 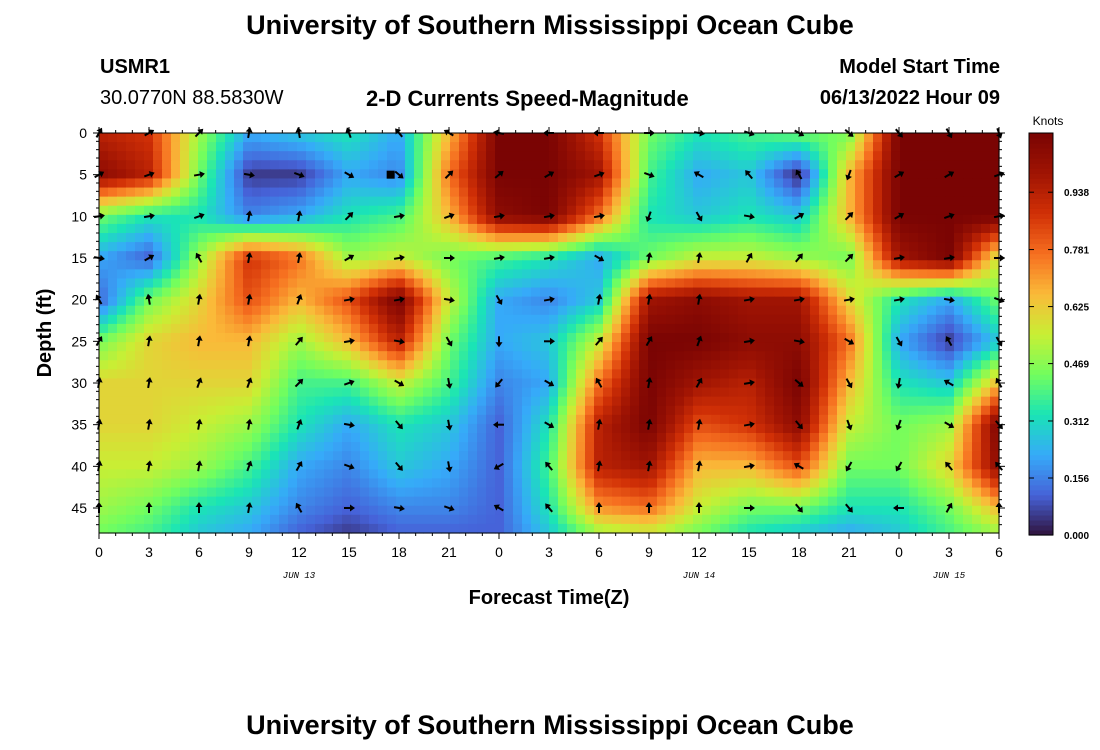 What do you see at coordinates (699, 576) in the screenshot?
I see `date-label: JUN 14` at bounding box center [699, 576].